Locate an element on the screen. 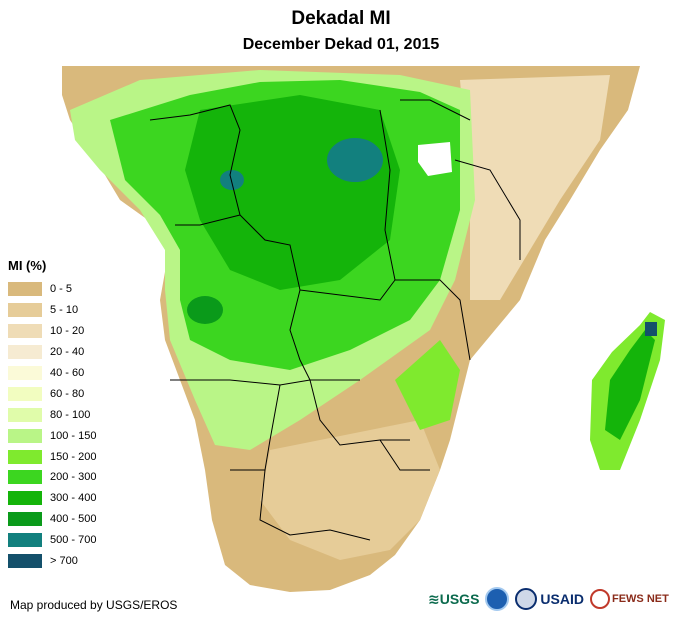 This screenshot has width=682, height=624. legend-label: 500 - 700 is located at coordinates (73, 540).